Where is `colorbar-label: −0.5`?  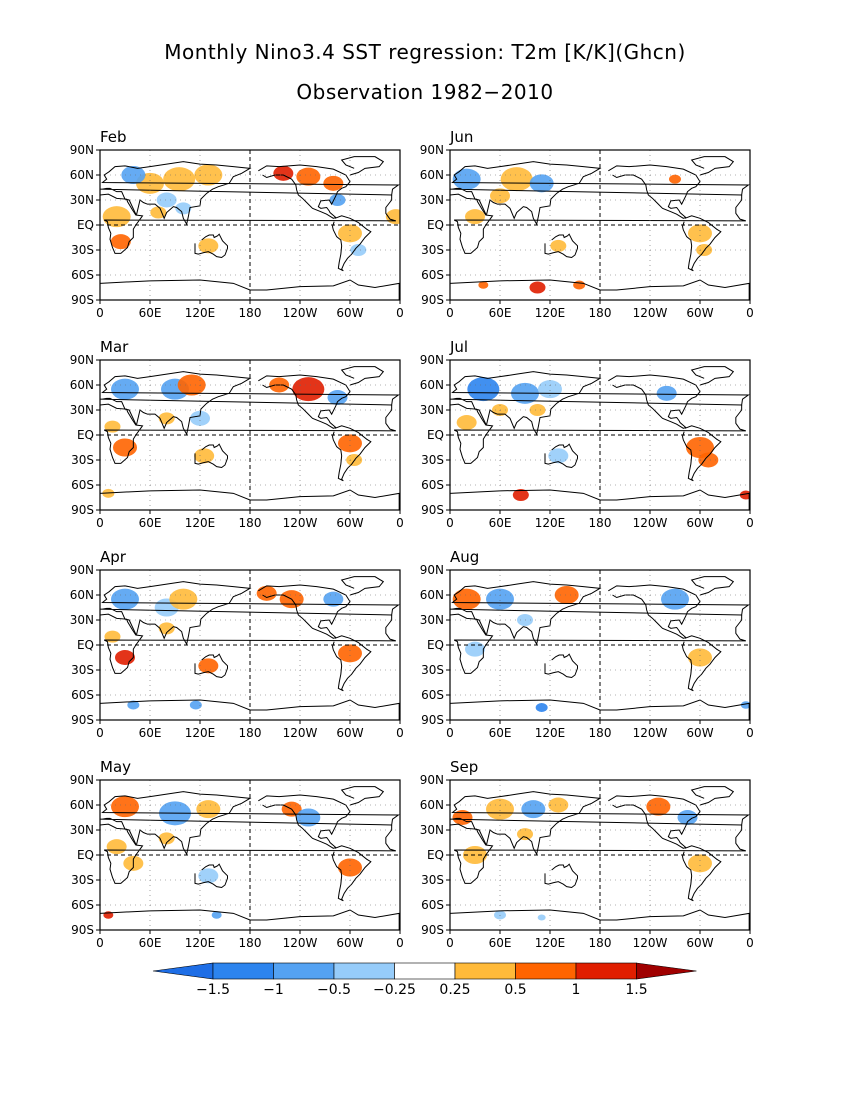 colorbar-label: −0.5 is located at coordinates (334, 990).